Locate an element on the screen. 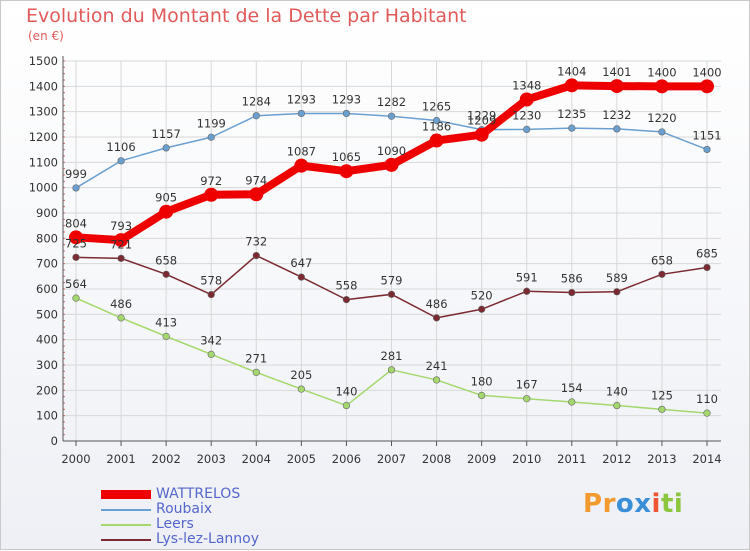  data-label: 793 is located at coordinates (121, 226).